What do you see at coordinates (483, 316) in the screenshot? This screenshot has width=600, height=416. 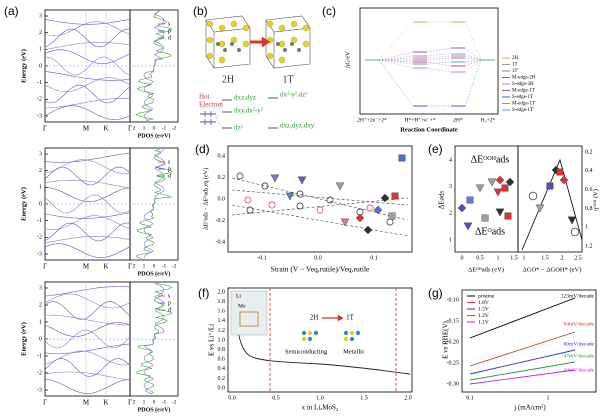 I see `legend-label: 1.2V` at bounding box center [483, 316].